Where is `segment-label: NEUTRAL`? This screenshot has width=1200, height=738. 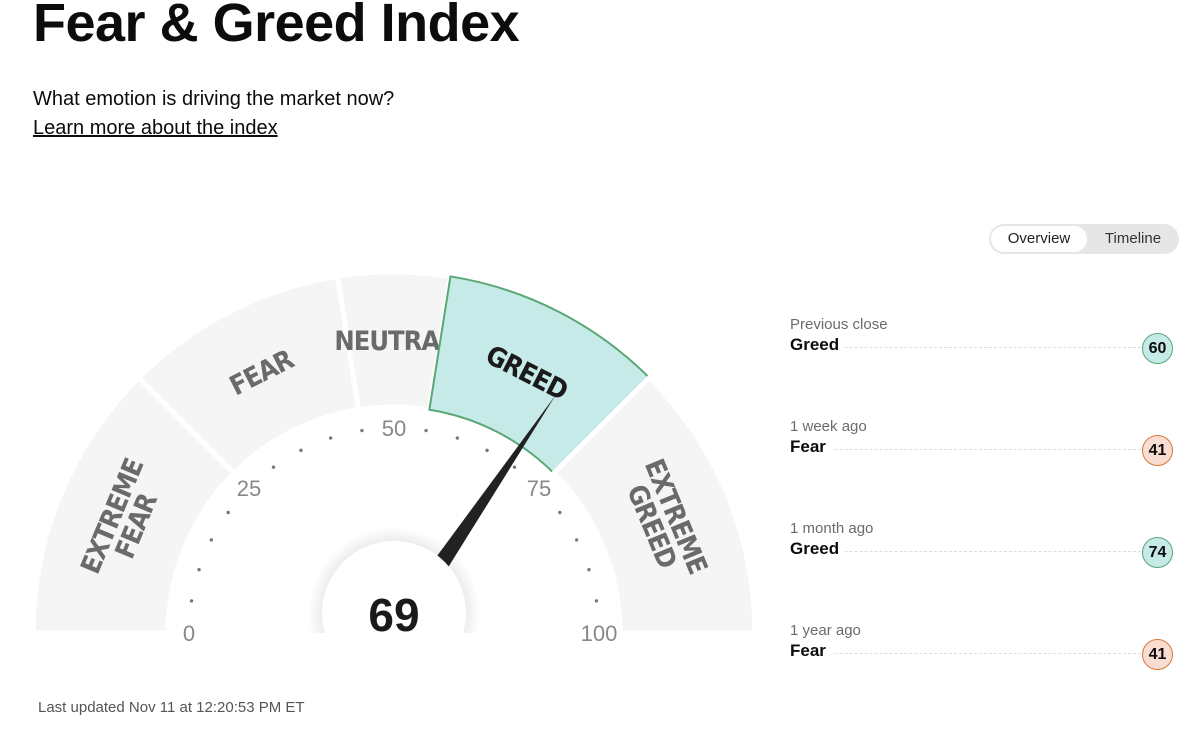 segment-label: NEUTRAL is located at coordinates (394, 341).